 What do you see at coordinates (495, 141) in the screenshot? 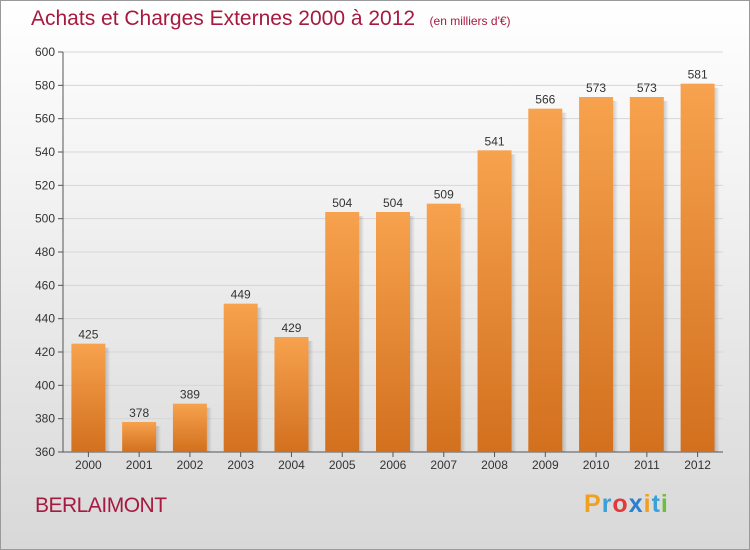
I see `data-label: 541` at bounding box center [495, 141].